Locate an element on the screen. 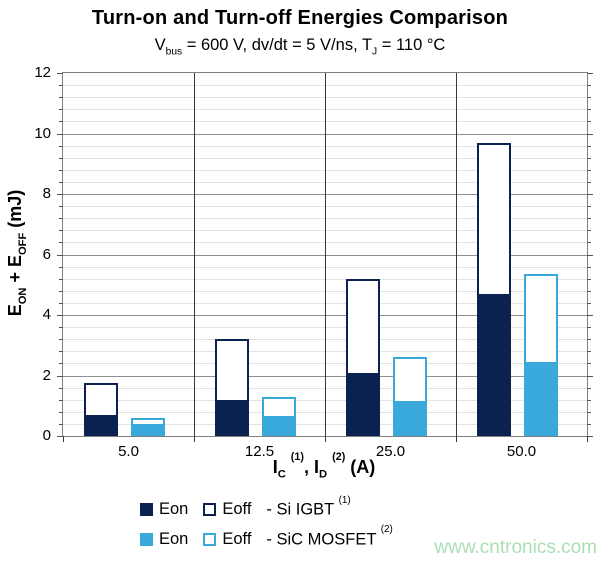  x-category-label: 5.0 is located at coordinates (128, 451).